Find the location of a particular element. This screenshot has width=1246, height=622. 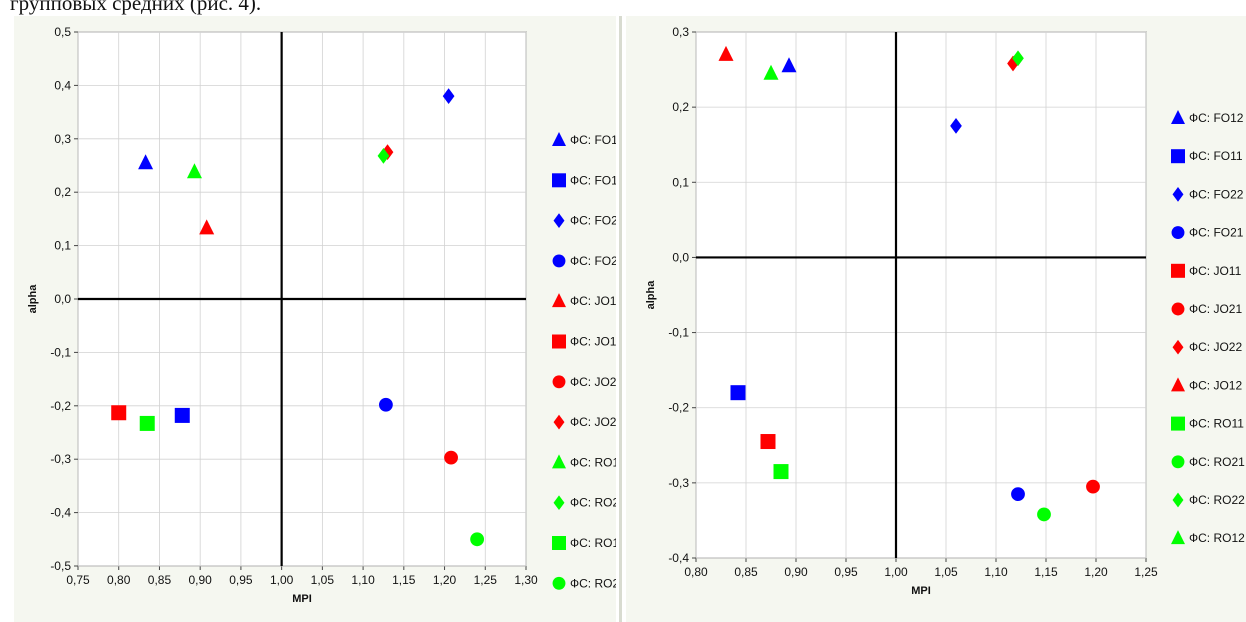

legend-label: ФС: FO22 is located at coordinates (593, 221).